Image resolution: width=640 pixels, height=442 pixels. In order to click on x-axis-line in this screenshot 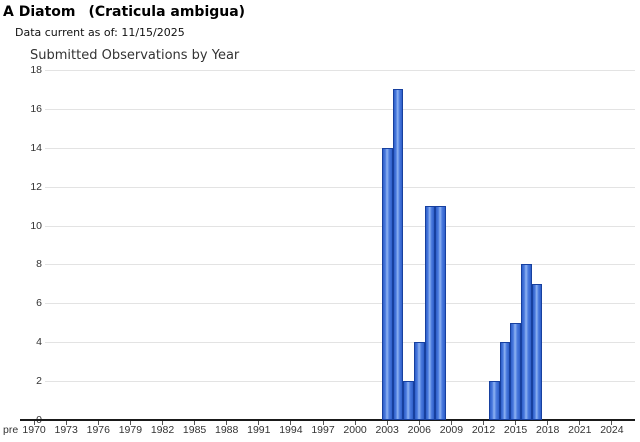, I will do `click(327, 420)`.